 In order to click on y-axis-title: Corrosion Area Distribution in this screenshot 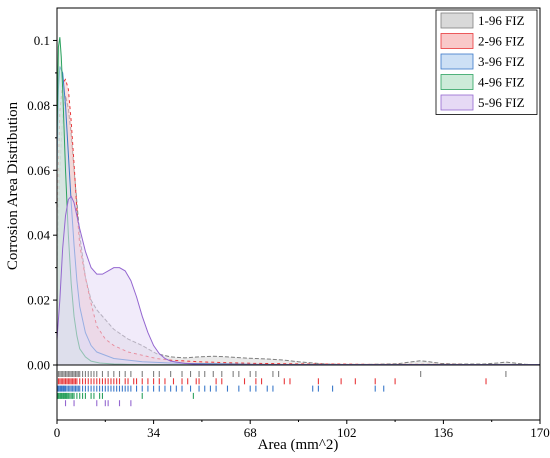, I will do `click(13, 185)`.